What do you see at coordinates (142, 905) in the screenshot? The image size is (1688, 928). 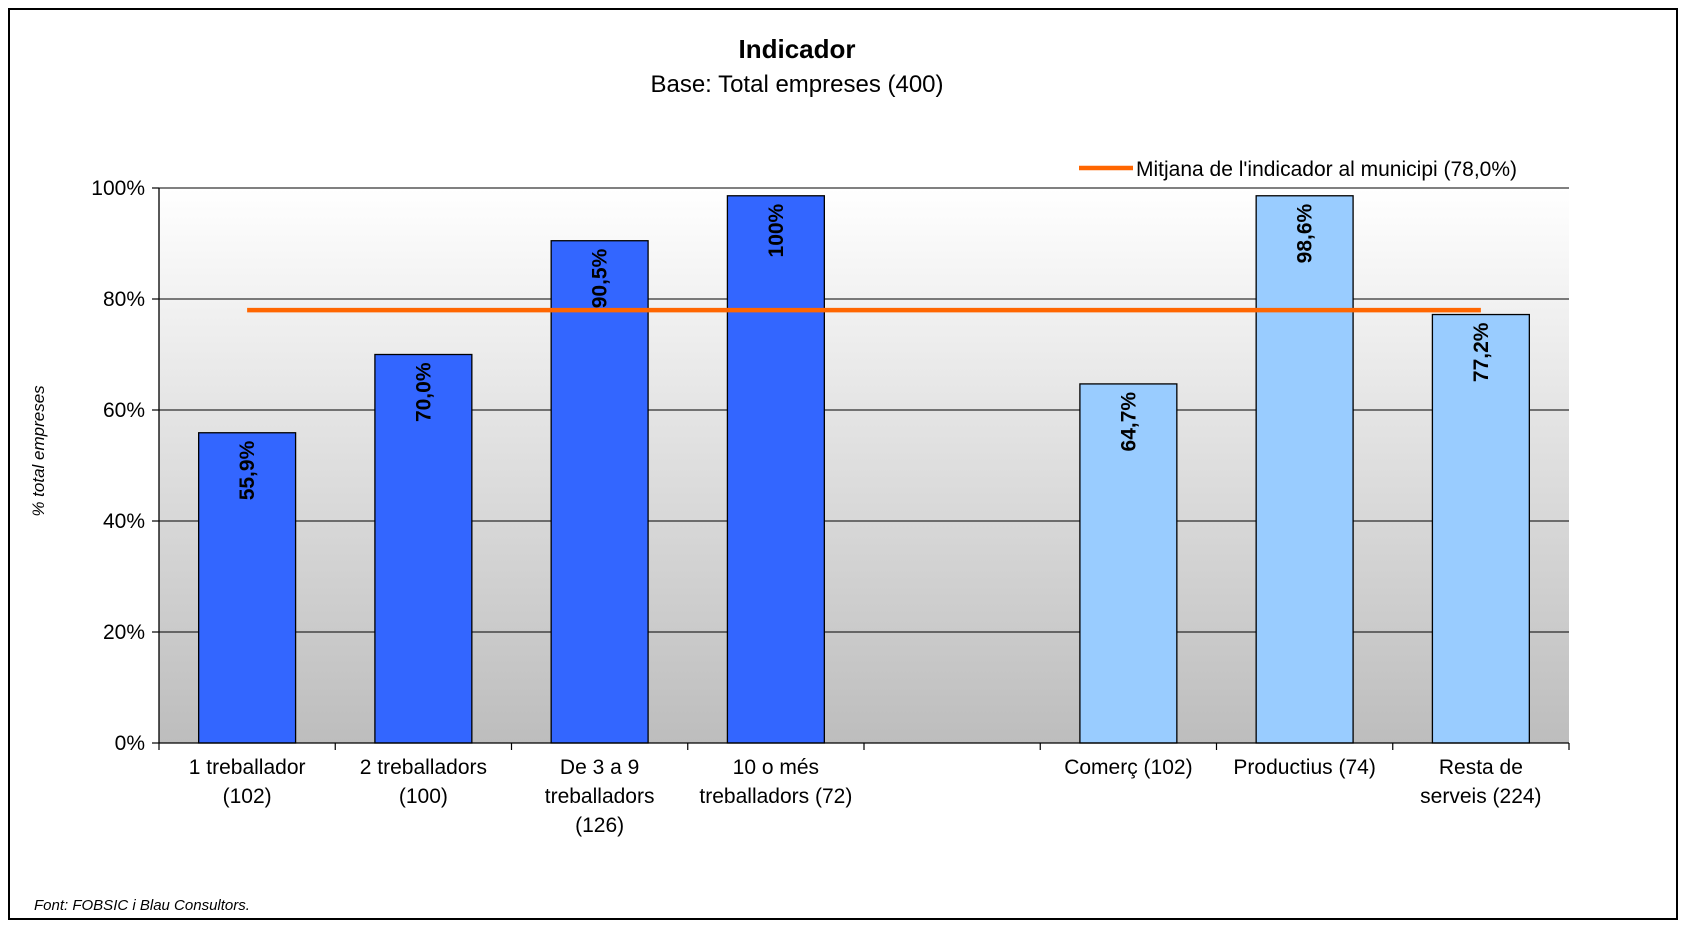 I see `source-note: Font: FOBSIC i Blau Consultors.` at bounding box center [142, 905].